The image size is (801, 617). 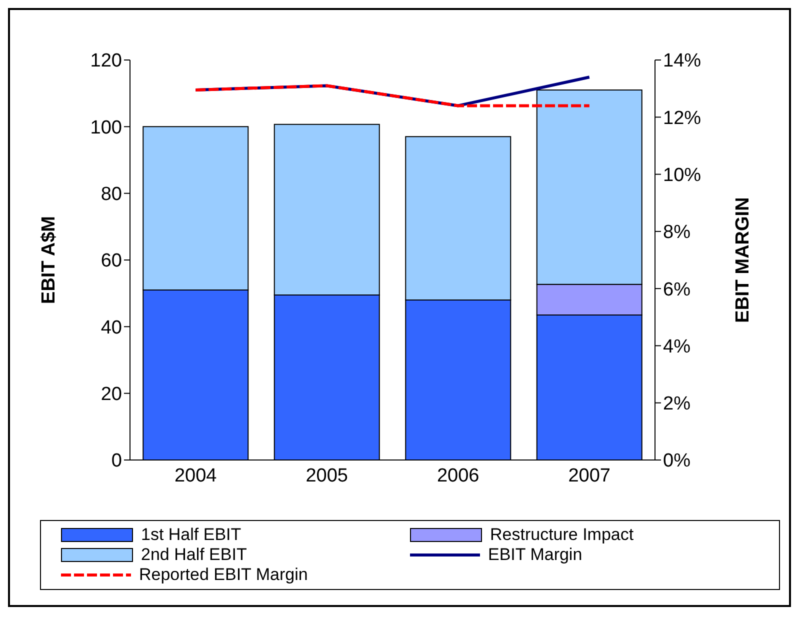 I want to click on legend-label: Restructure Impact, so click(x=562, y=535).